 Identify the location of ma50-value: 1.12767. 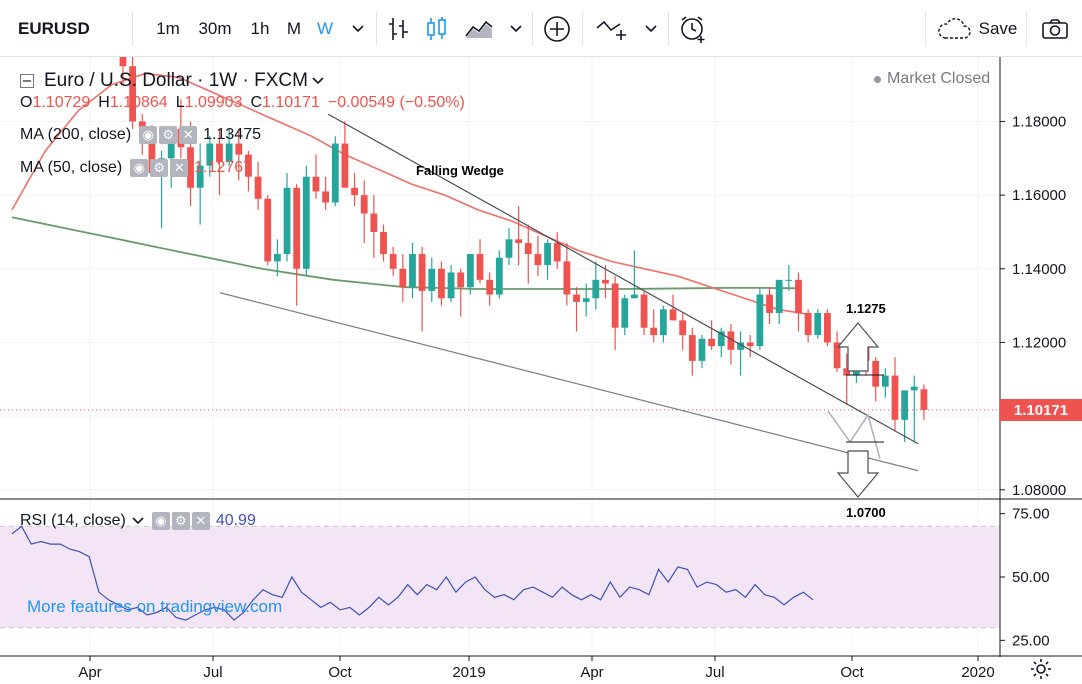
(223, 167).